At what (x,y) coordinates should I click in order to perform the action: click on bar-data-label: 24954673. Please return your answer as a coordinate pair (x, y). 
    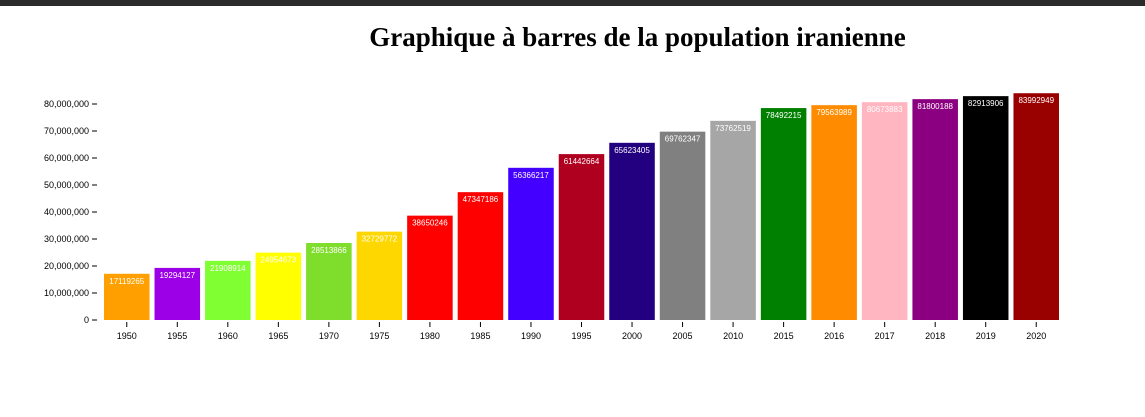
    Looking at the image, I should click on (279, 260).